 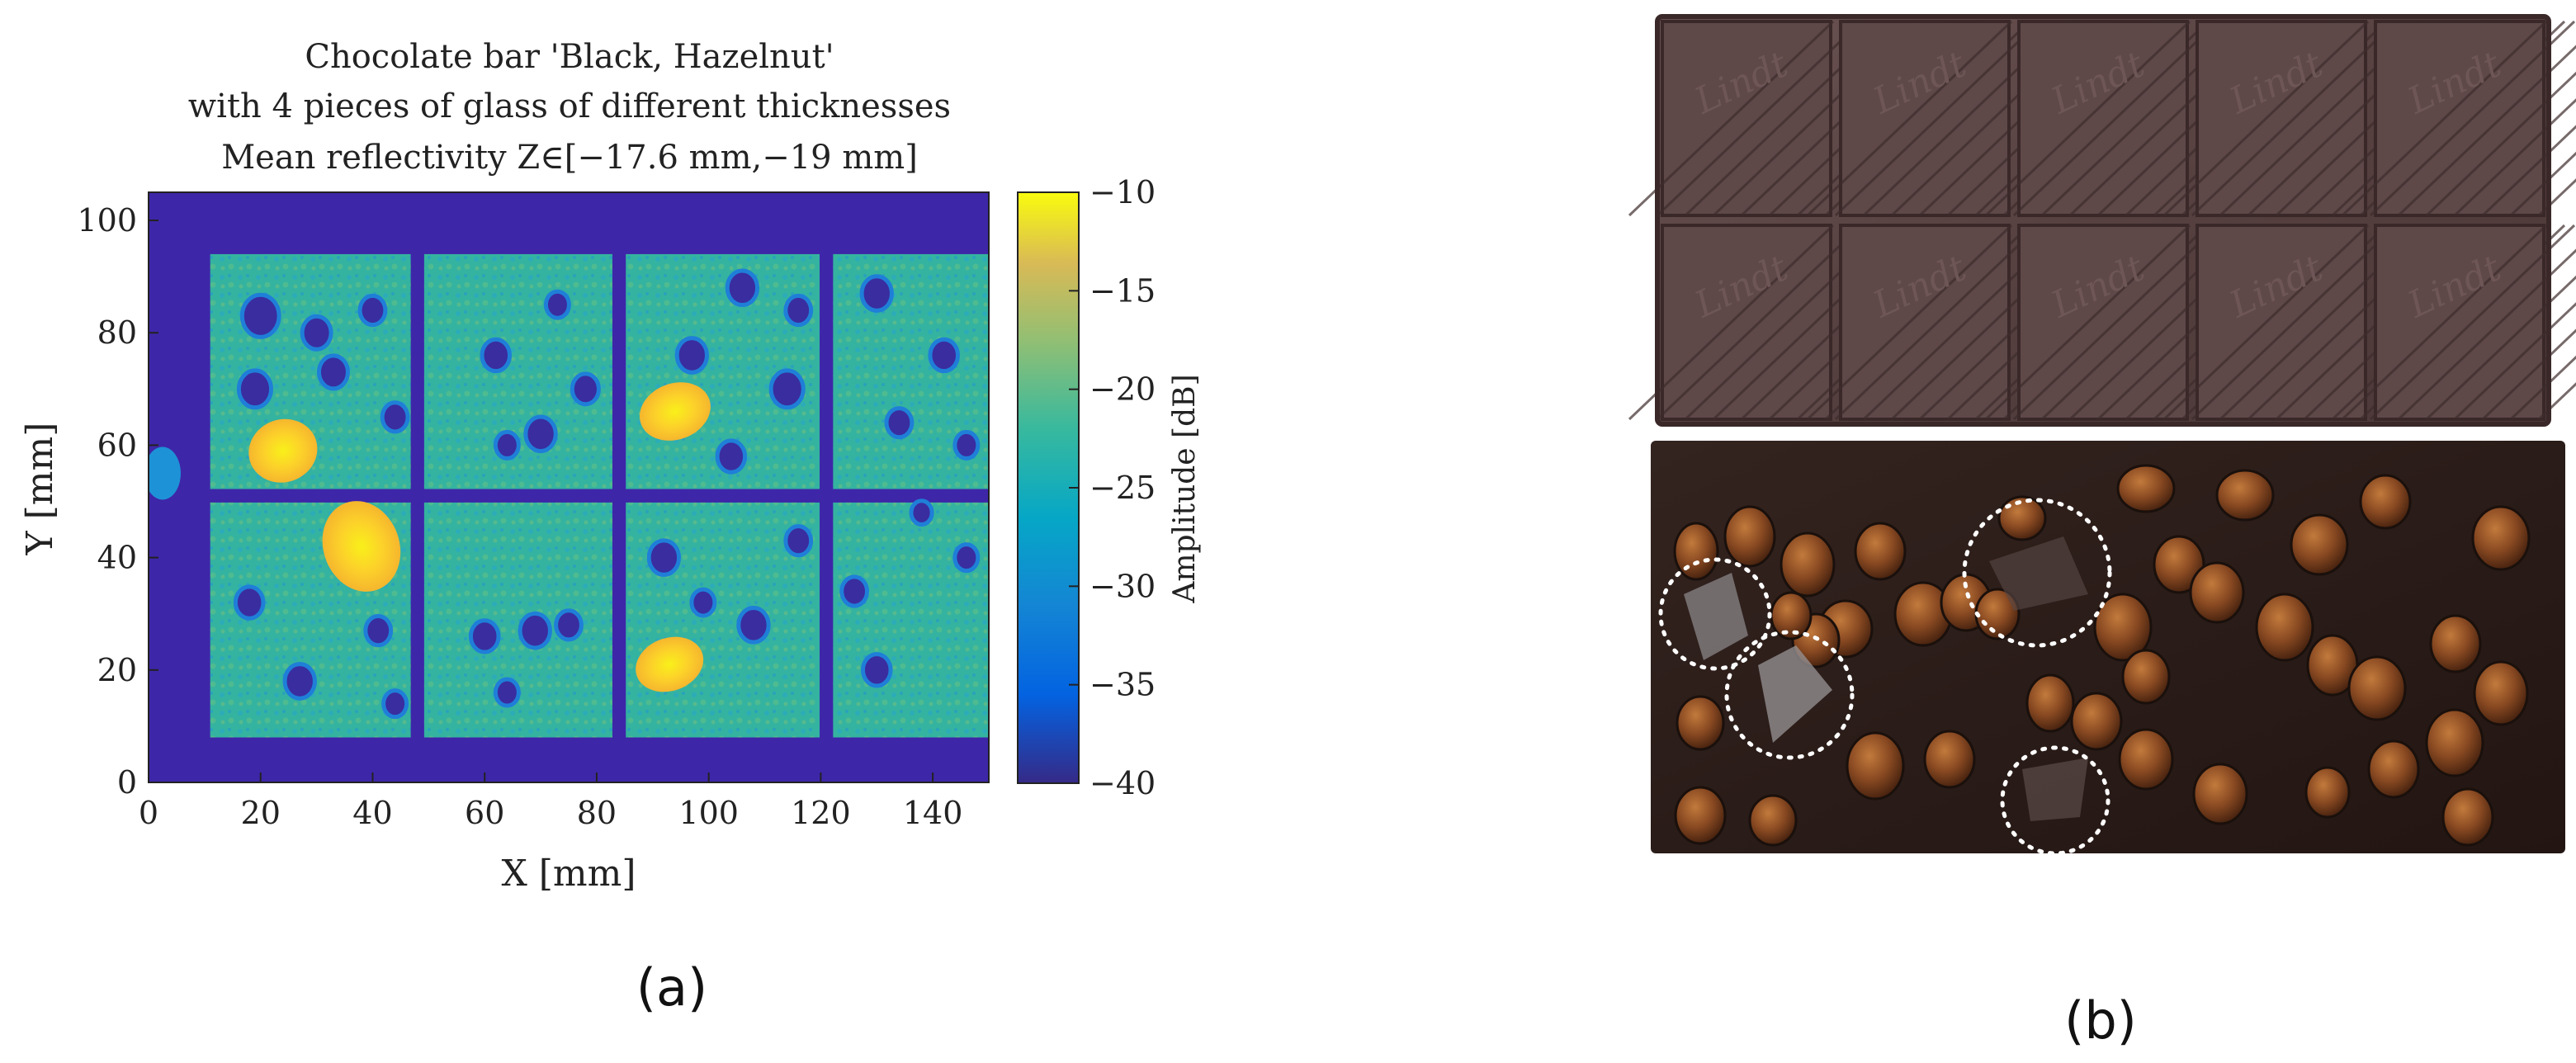 I want to click on hazelnuts, so click(x=2102, y=655).